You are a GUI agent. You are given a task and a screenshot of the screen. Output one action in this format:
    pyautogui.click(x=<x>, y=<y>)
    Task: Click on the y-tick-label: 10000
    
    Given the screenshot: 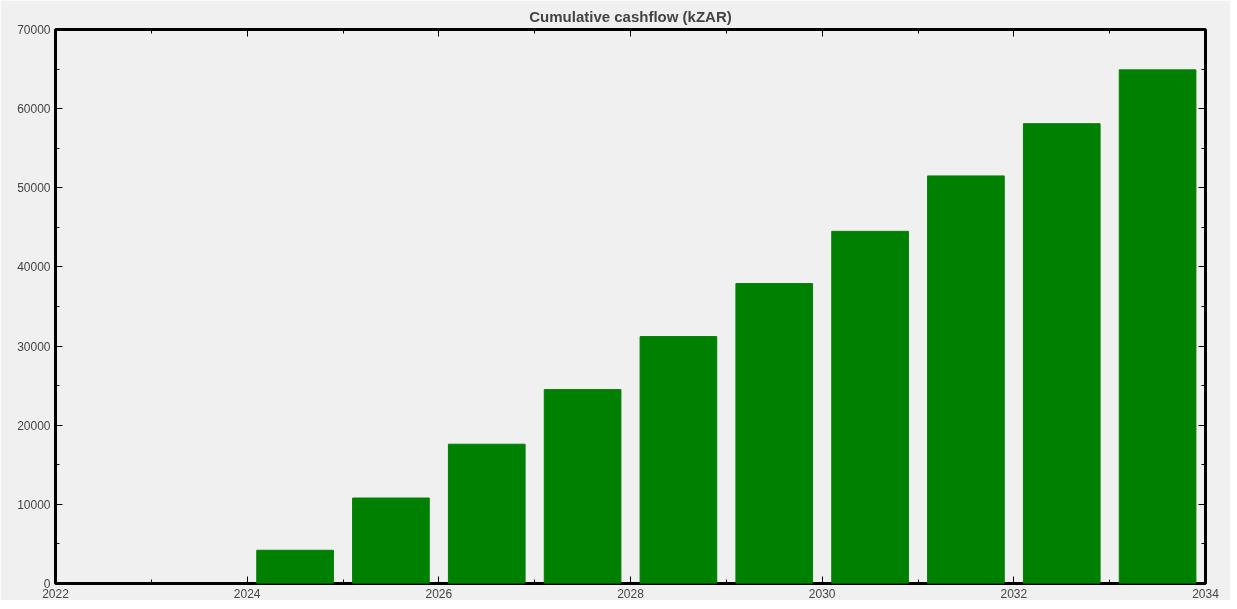 What is the action you would take?
    pyautogui.click(x=34, y=504)
    